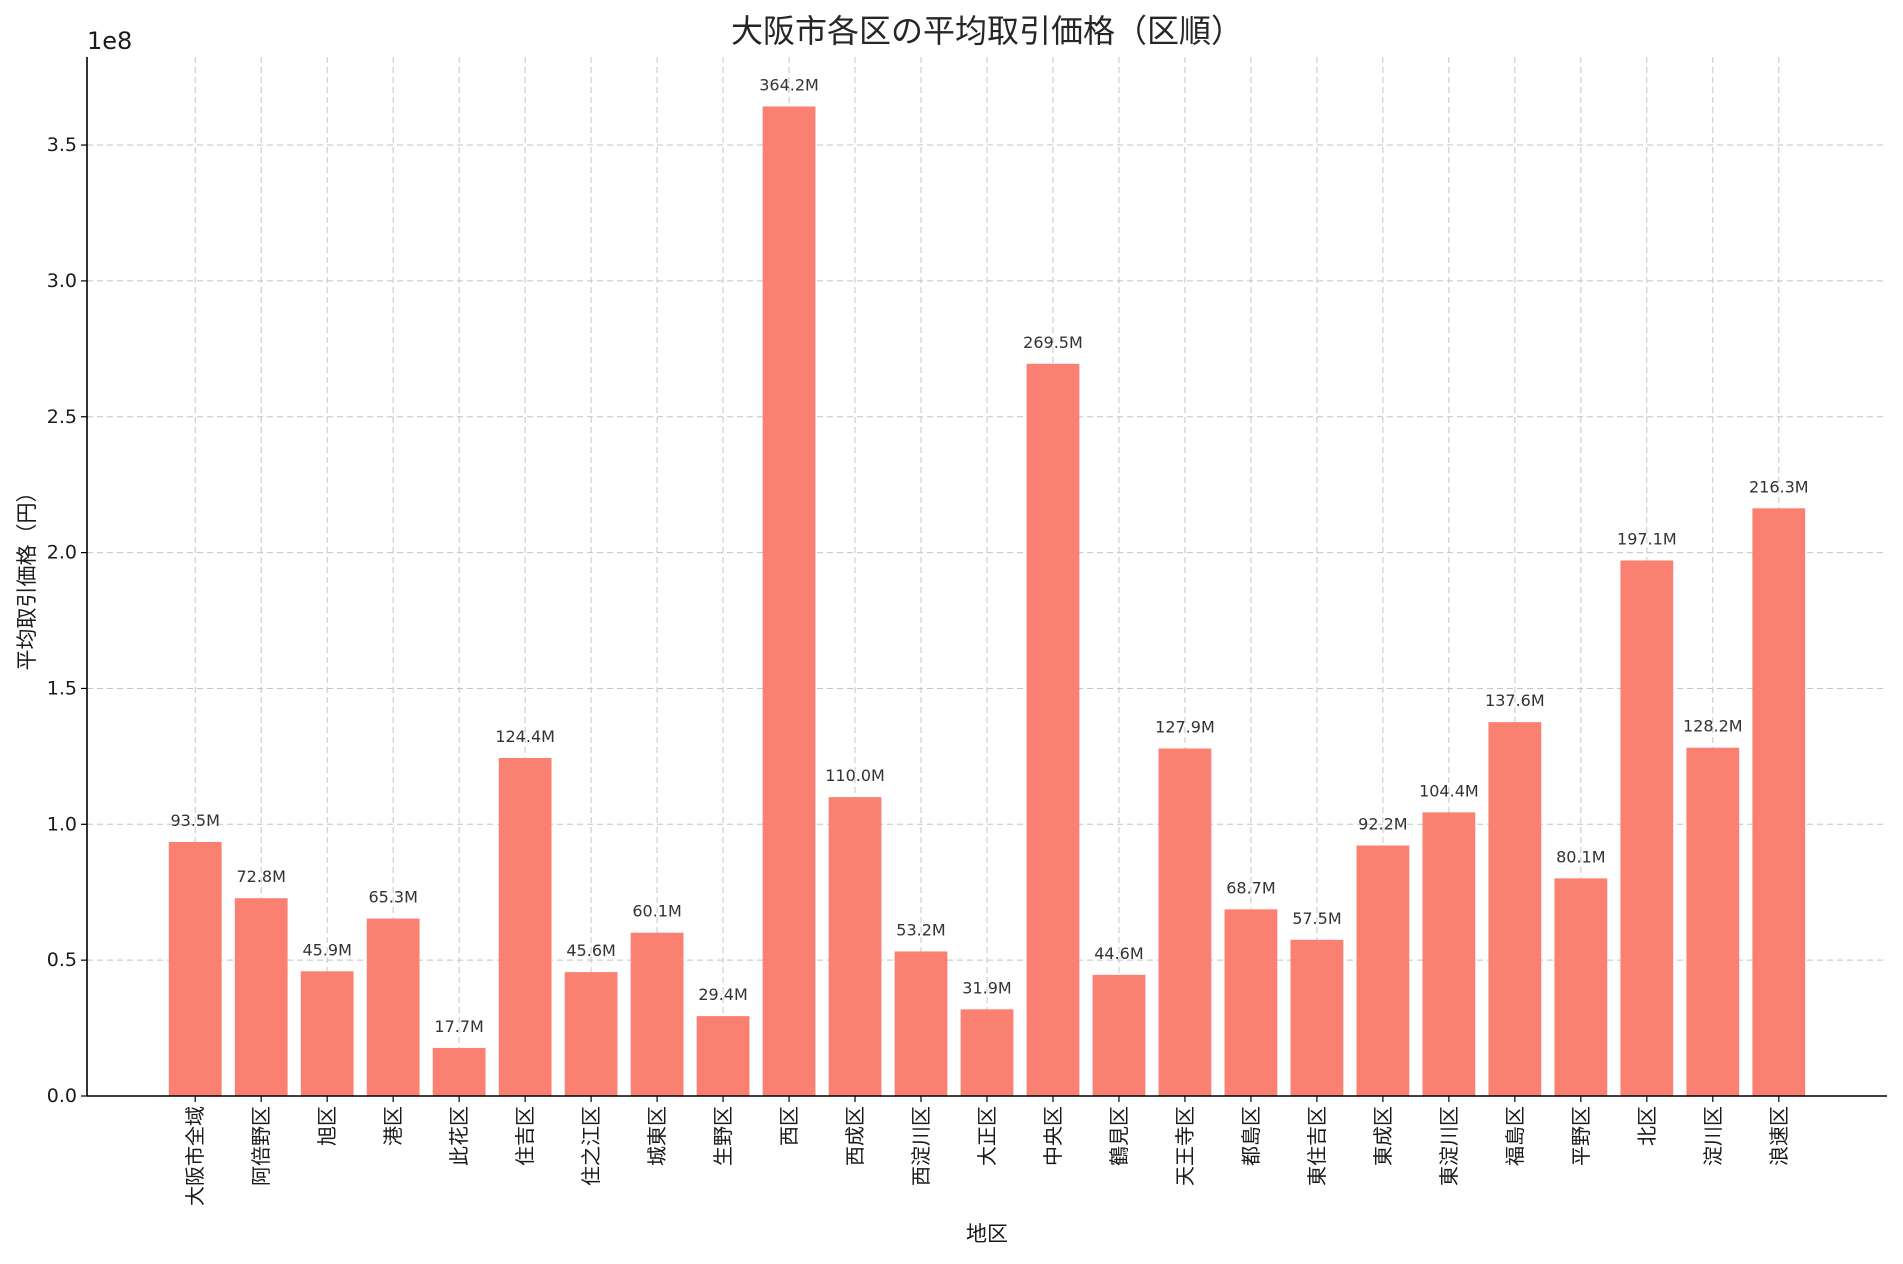 Image resolution: width=1903 pixels, height=1264 pixels. Describe the element at coordinates (591, 1146) in the screenshot. I see `x-tick-label-6: 住之江区` at that location.